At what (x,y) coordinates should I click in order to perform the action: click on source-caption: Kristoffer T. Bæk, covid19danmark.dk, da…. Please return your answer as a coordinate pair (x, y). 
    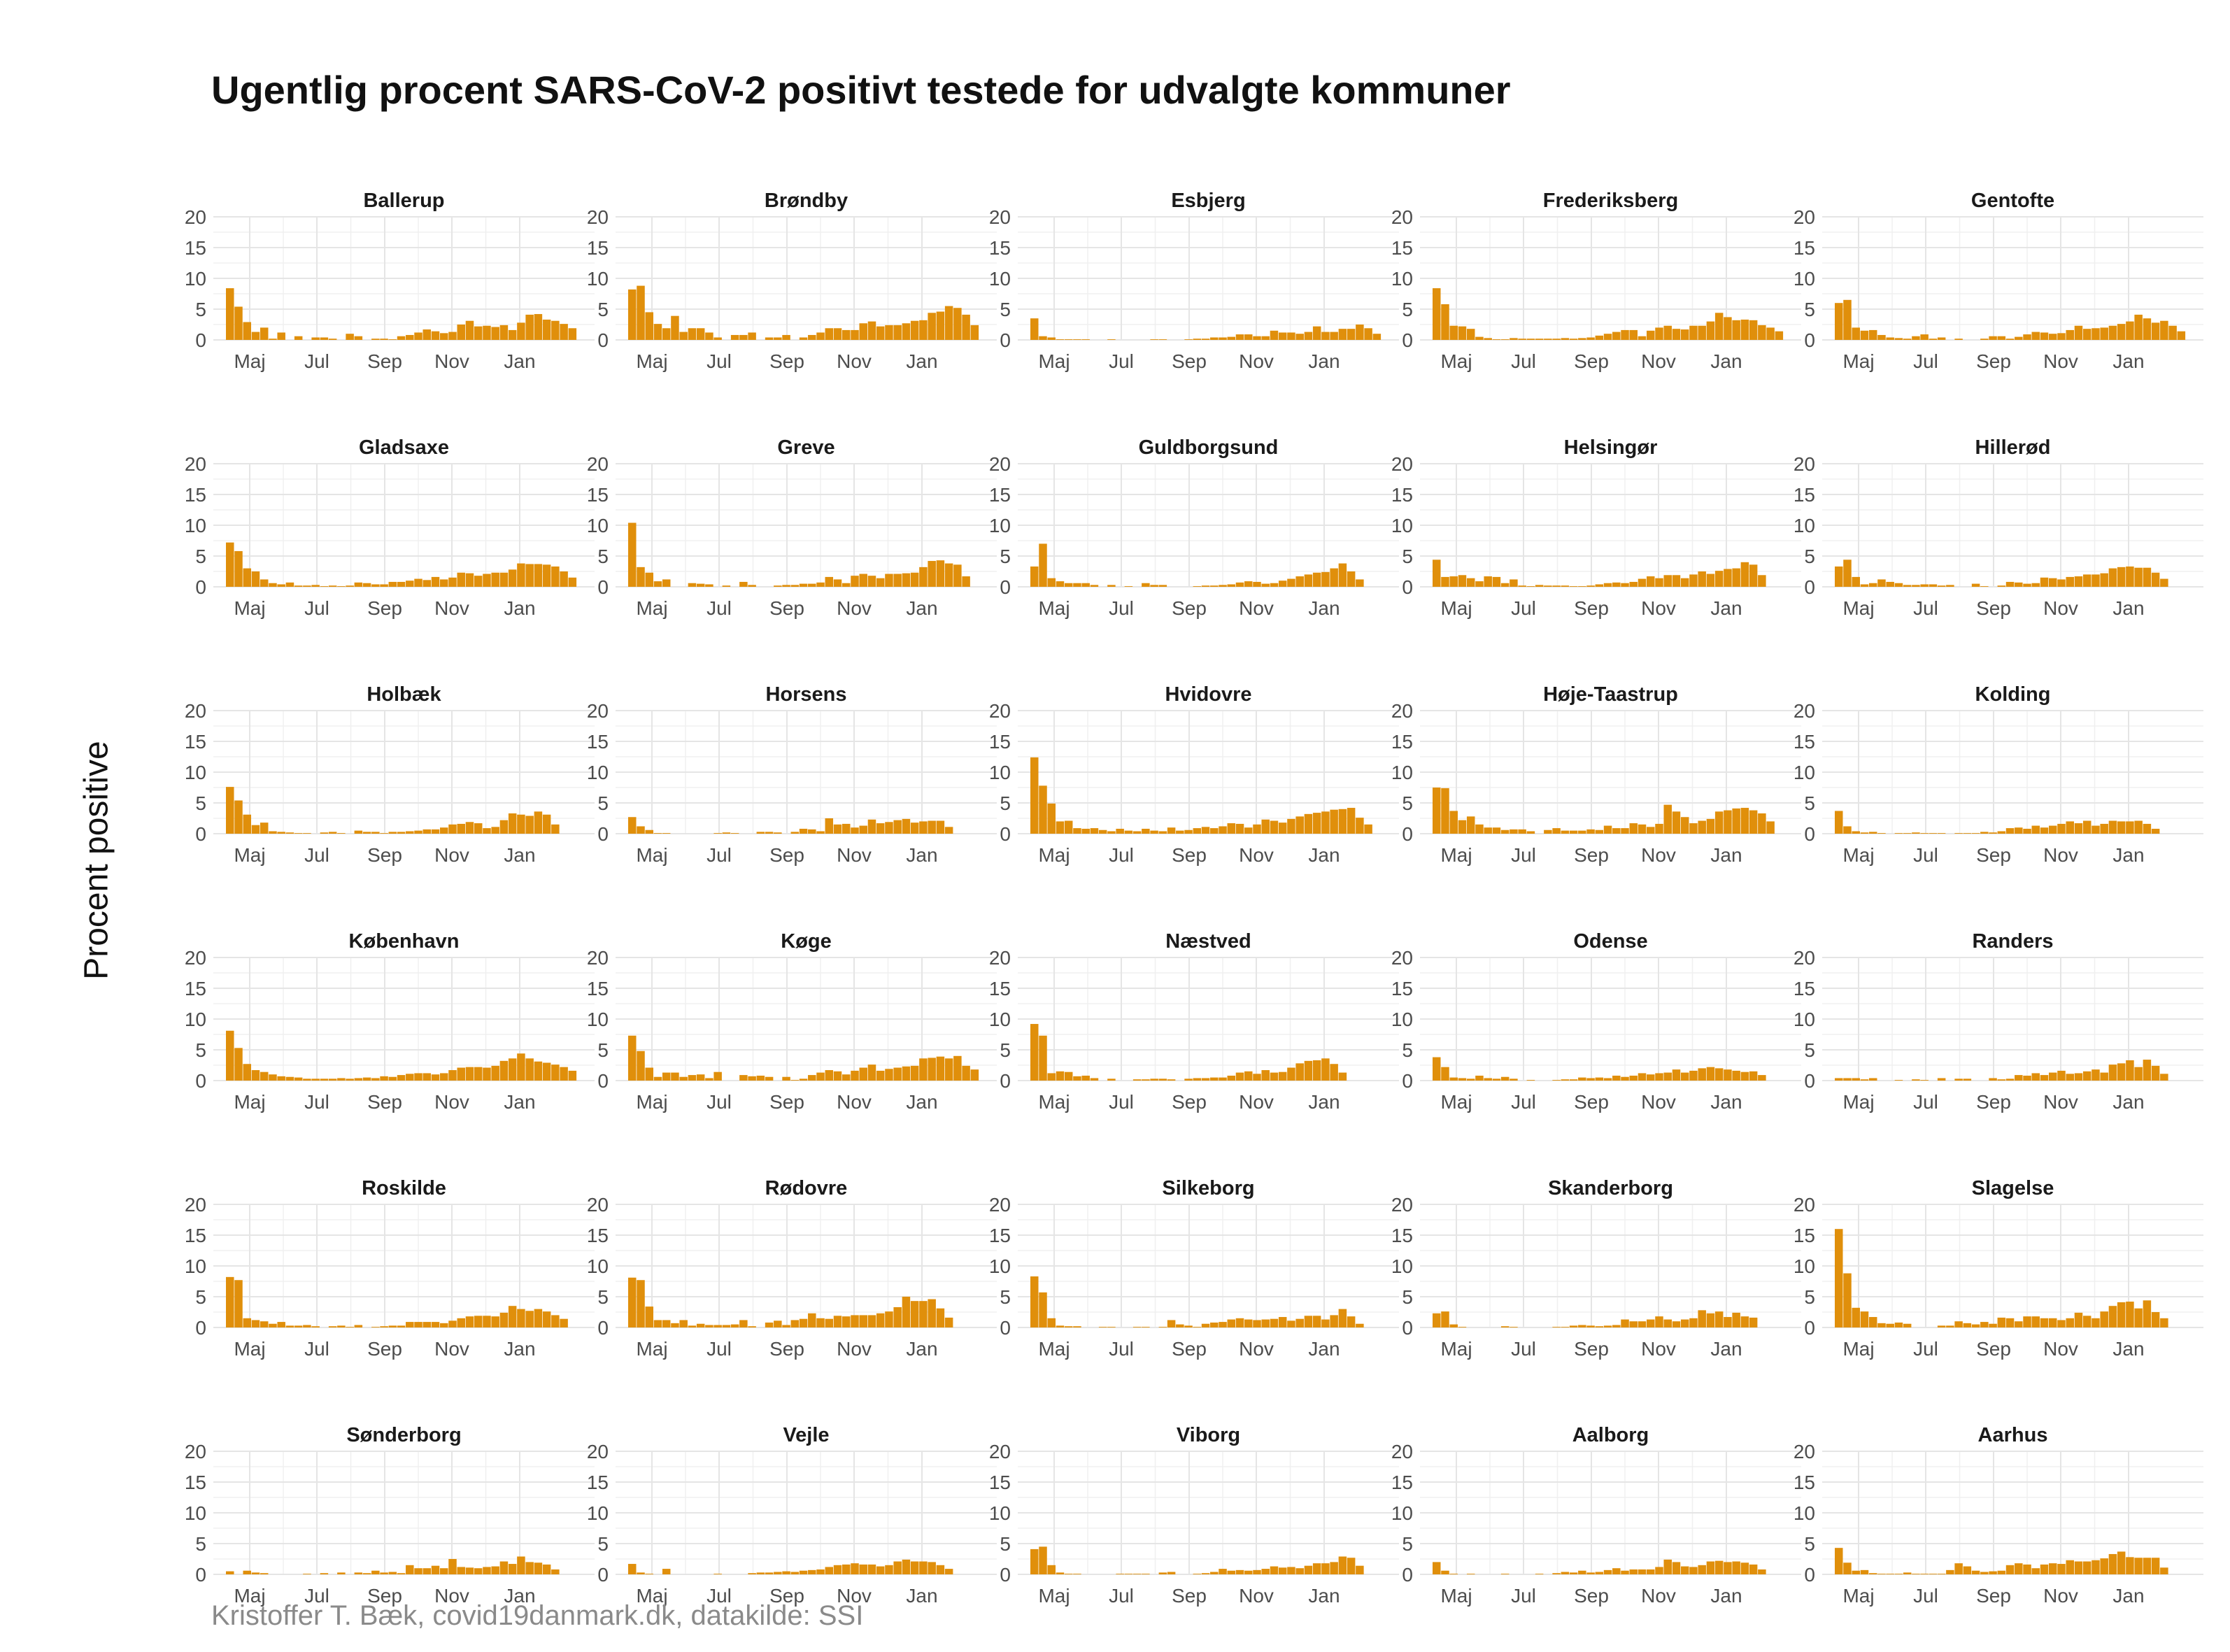
    Looking at the image, I should click on (537, 1615).